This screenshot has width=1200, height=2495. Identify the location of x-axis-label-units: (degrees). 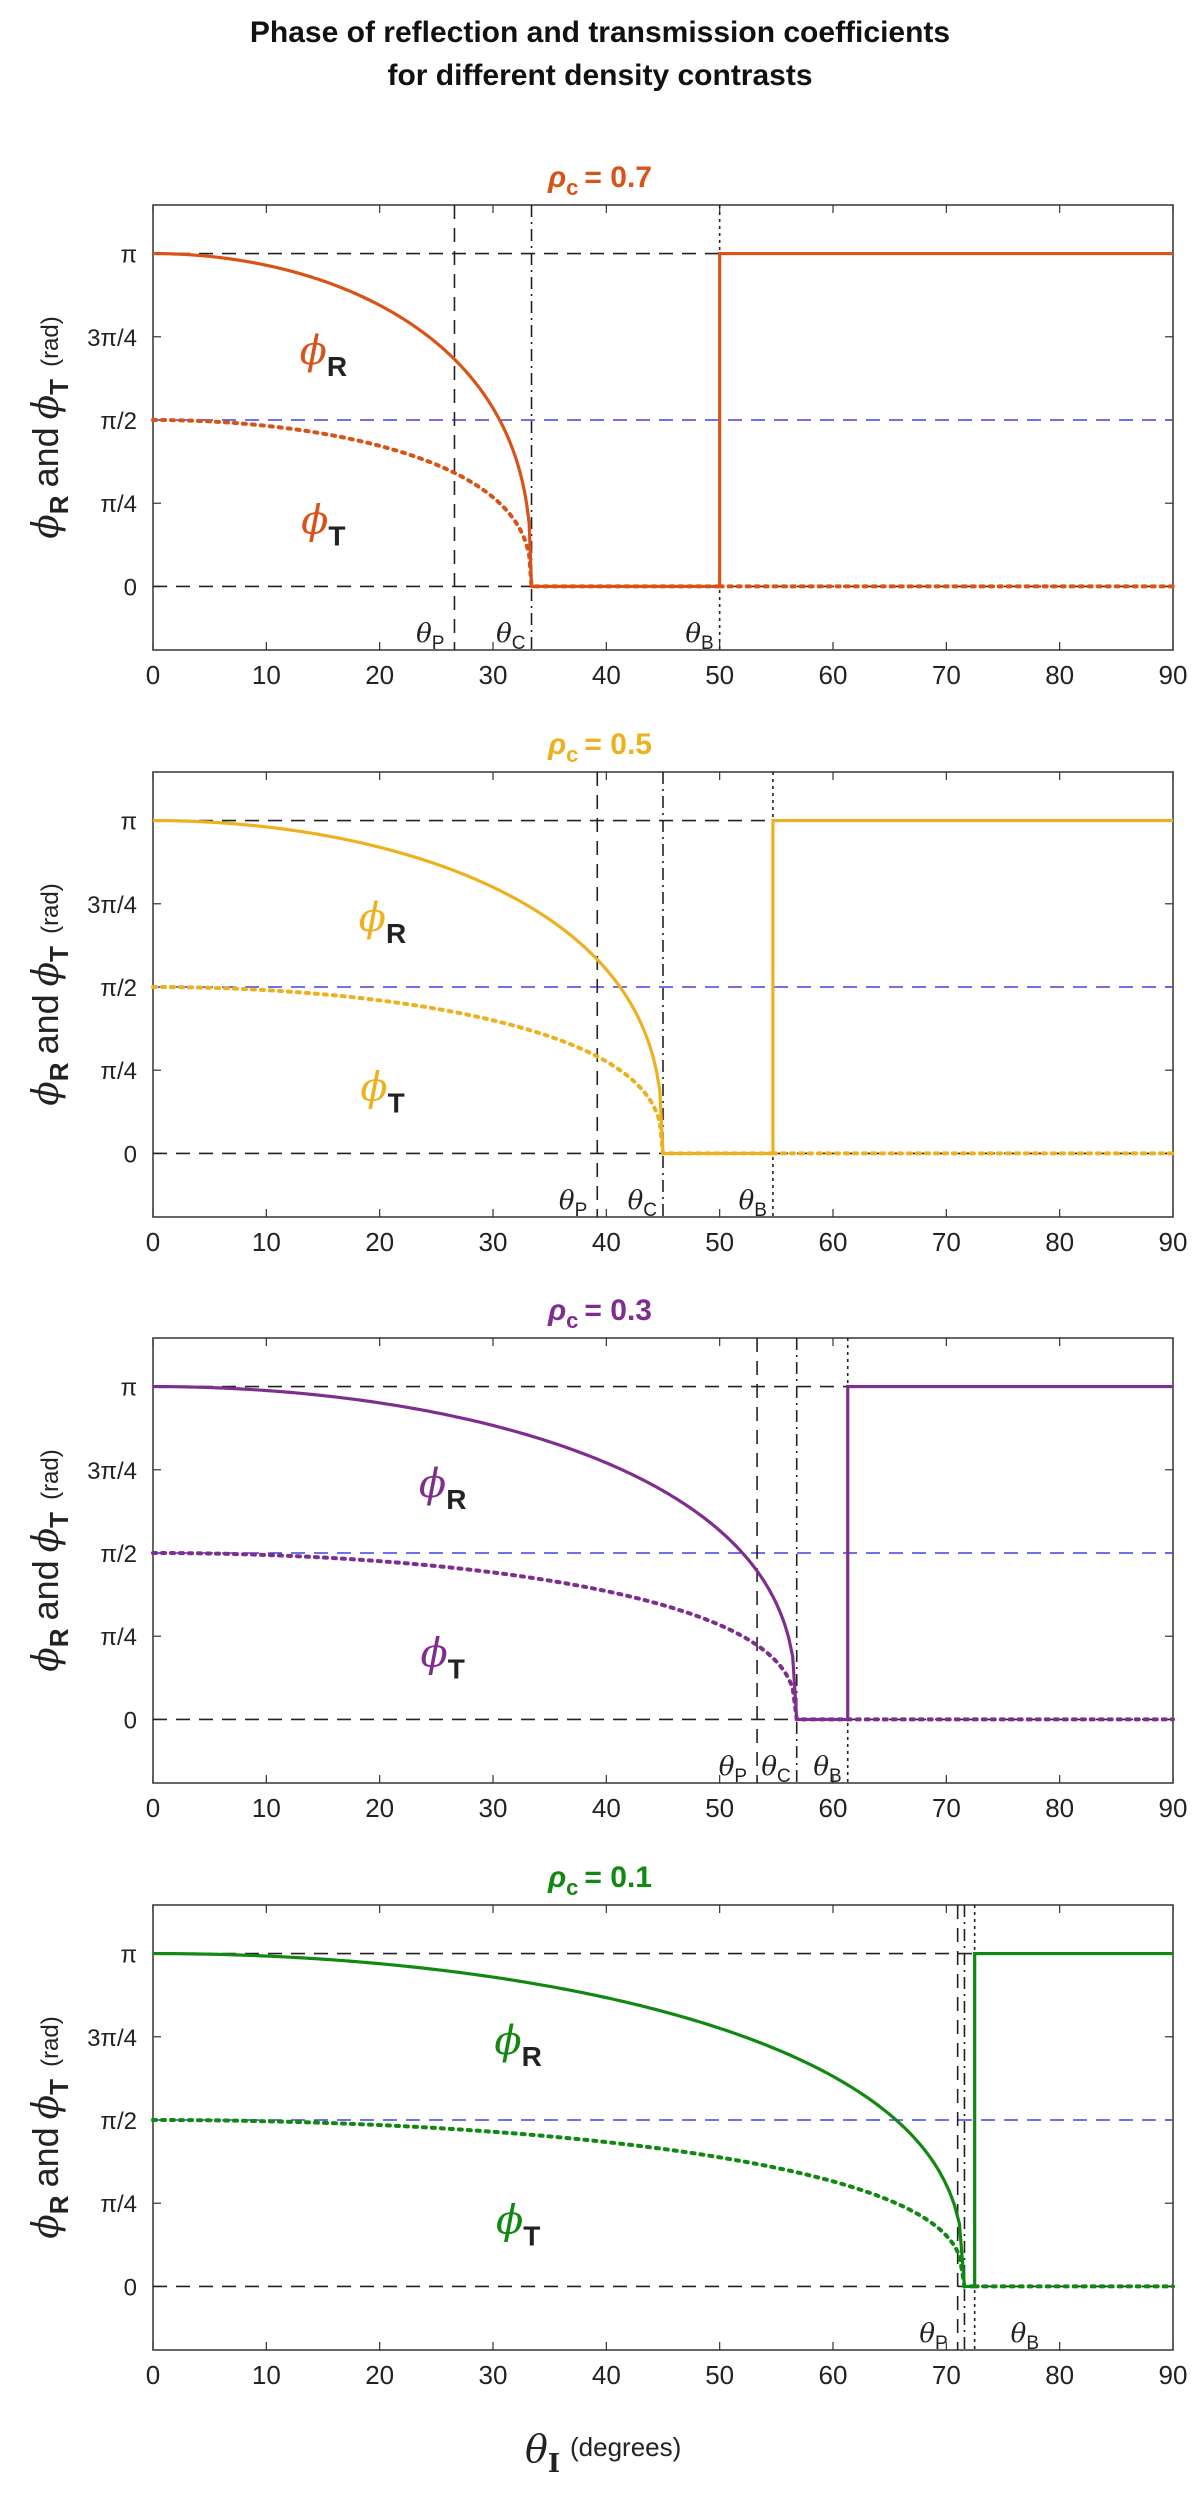
(625, 2447).